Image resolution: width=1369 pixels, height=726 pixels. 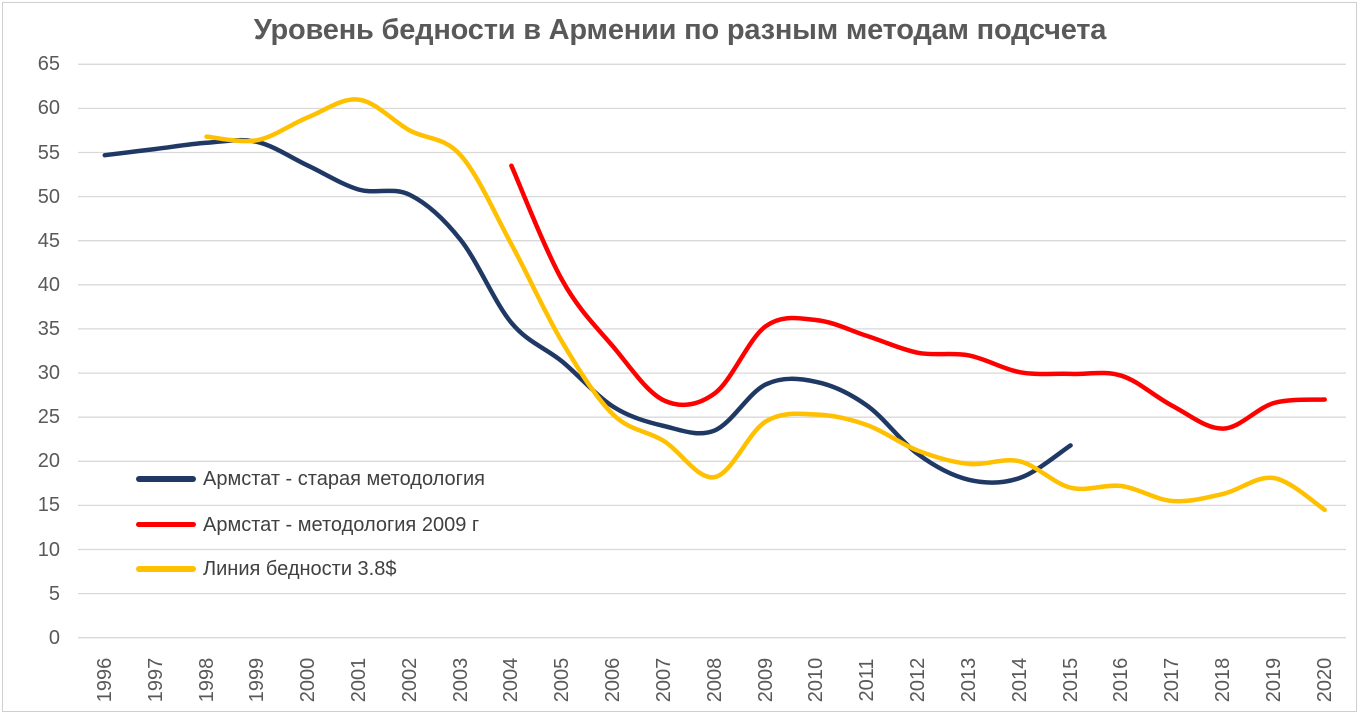 What do you see at coordinates (166, 524) in the screenshot?
I see `legend-swatch-armstat-2009` at bounding box center [166, 524].